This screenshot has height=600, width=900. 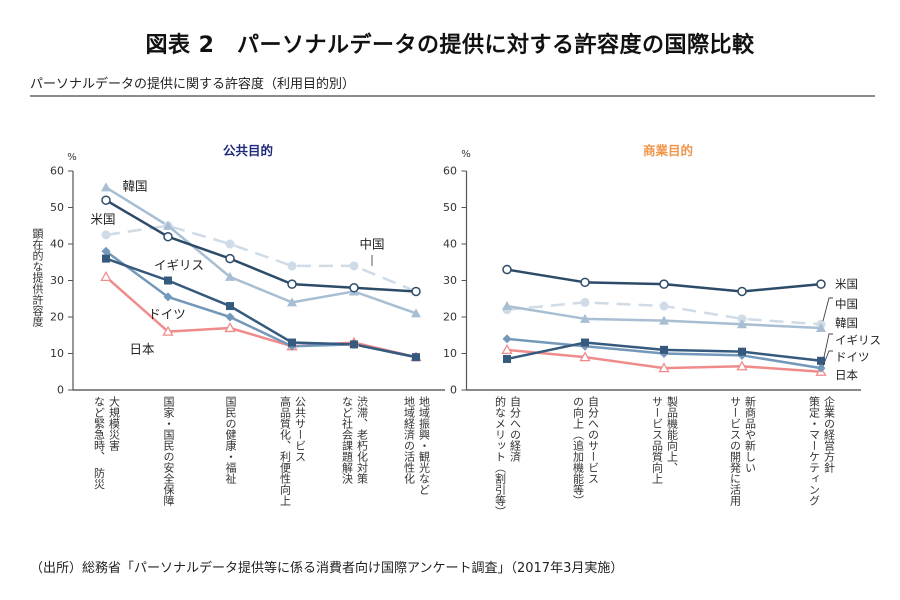 What do you see at coordinates (193, 84) in the screenshot?
I see `figure-subtitle: パーソナルデータの提供に関する許容度（利用目的別）` at bounding box center [193, 84].